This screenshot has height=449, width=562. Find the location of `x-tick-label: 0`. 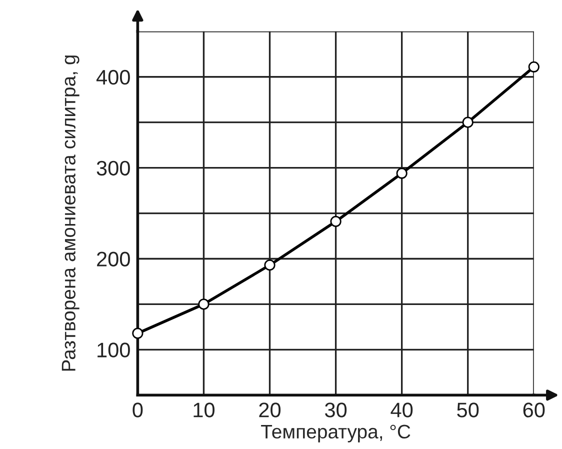

x-tick-label: 0 is located at coordinates (137, 410).